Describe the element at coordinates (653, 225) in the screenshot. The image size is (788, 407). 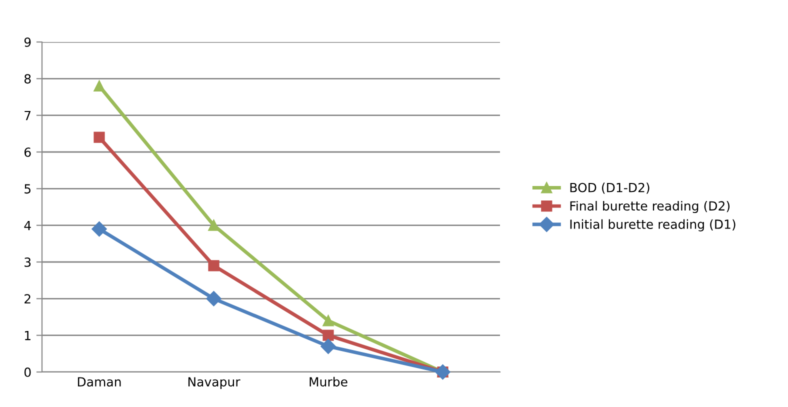
I see `legend-label: Initial burette reading (D1)` at that location.